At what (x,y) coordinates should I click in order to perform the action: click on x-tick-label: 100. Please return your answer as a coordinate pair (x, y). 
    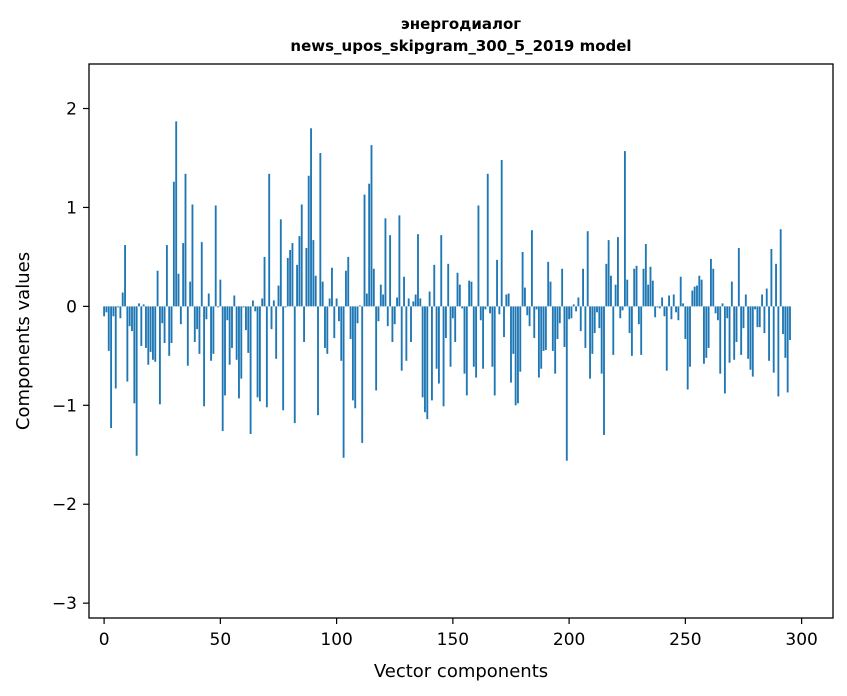
    Looking at the image, I should click on (336, 640).